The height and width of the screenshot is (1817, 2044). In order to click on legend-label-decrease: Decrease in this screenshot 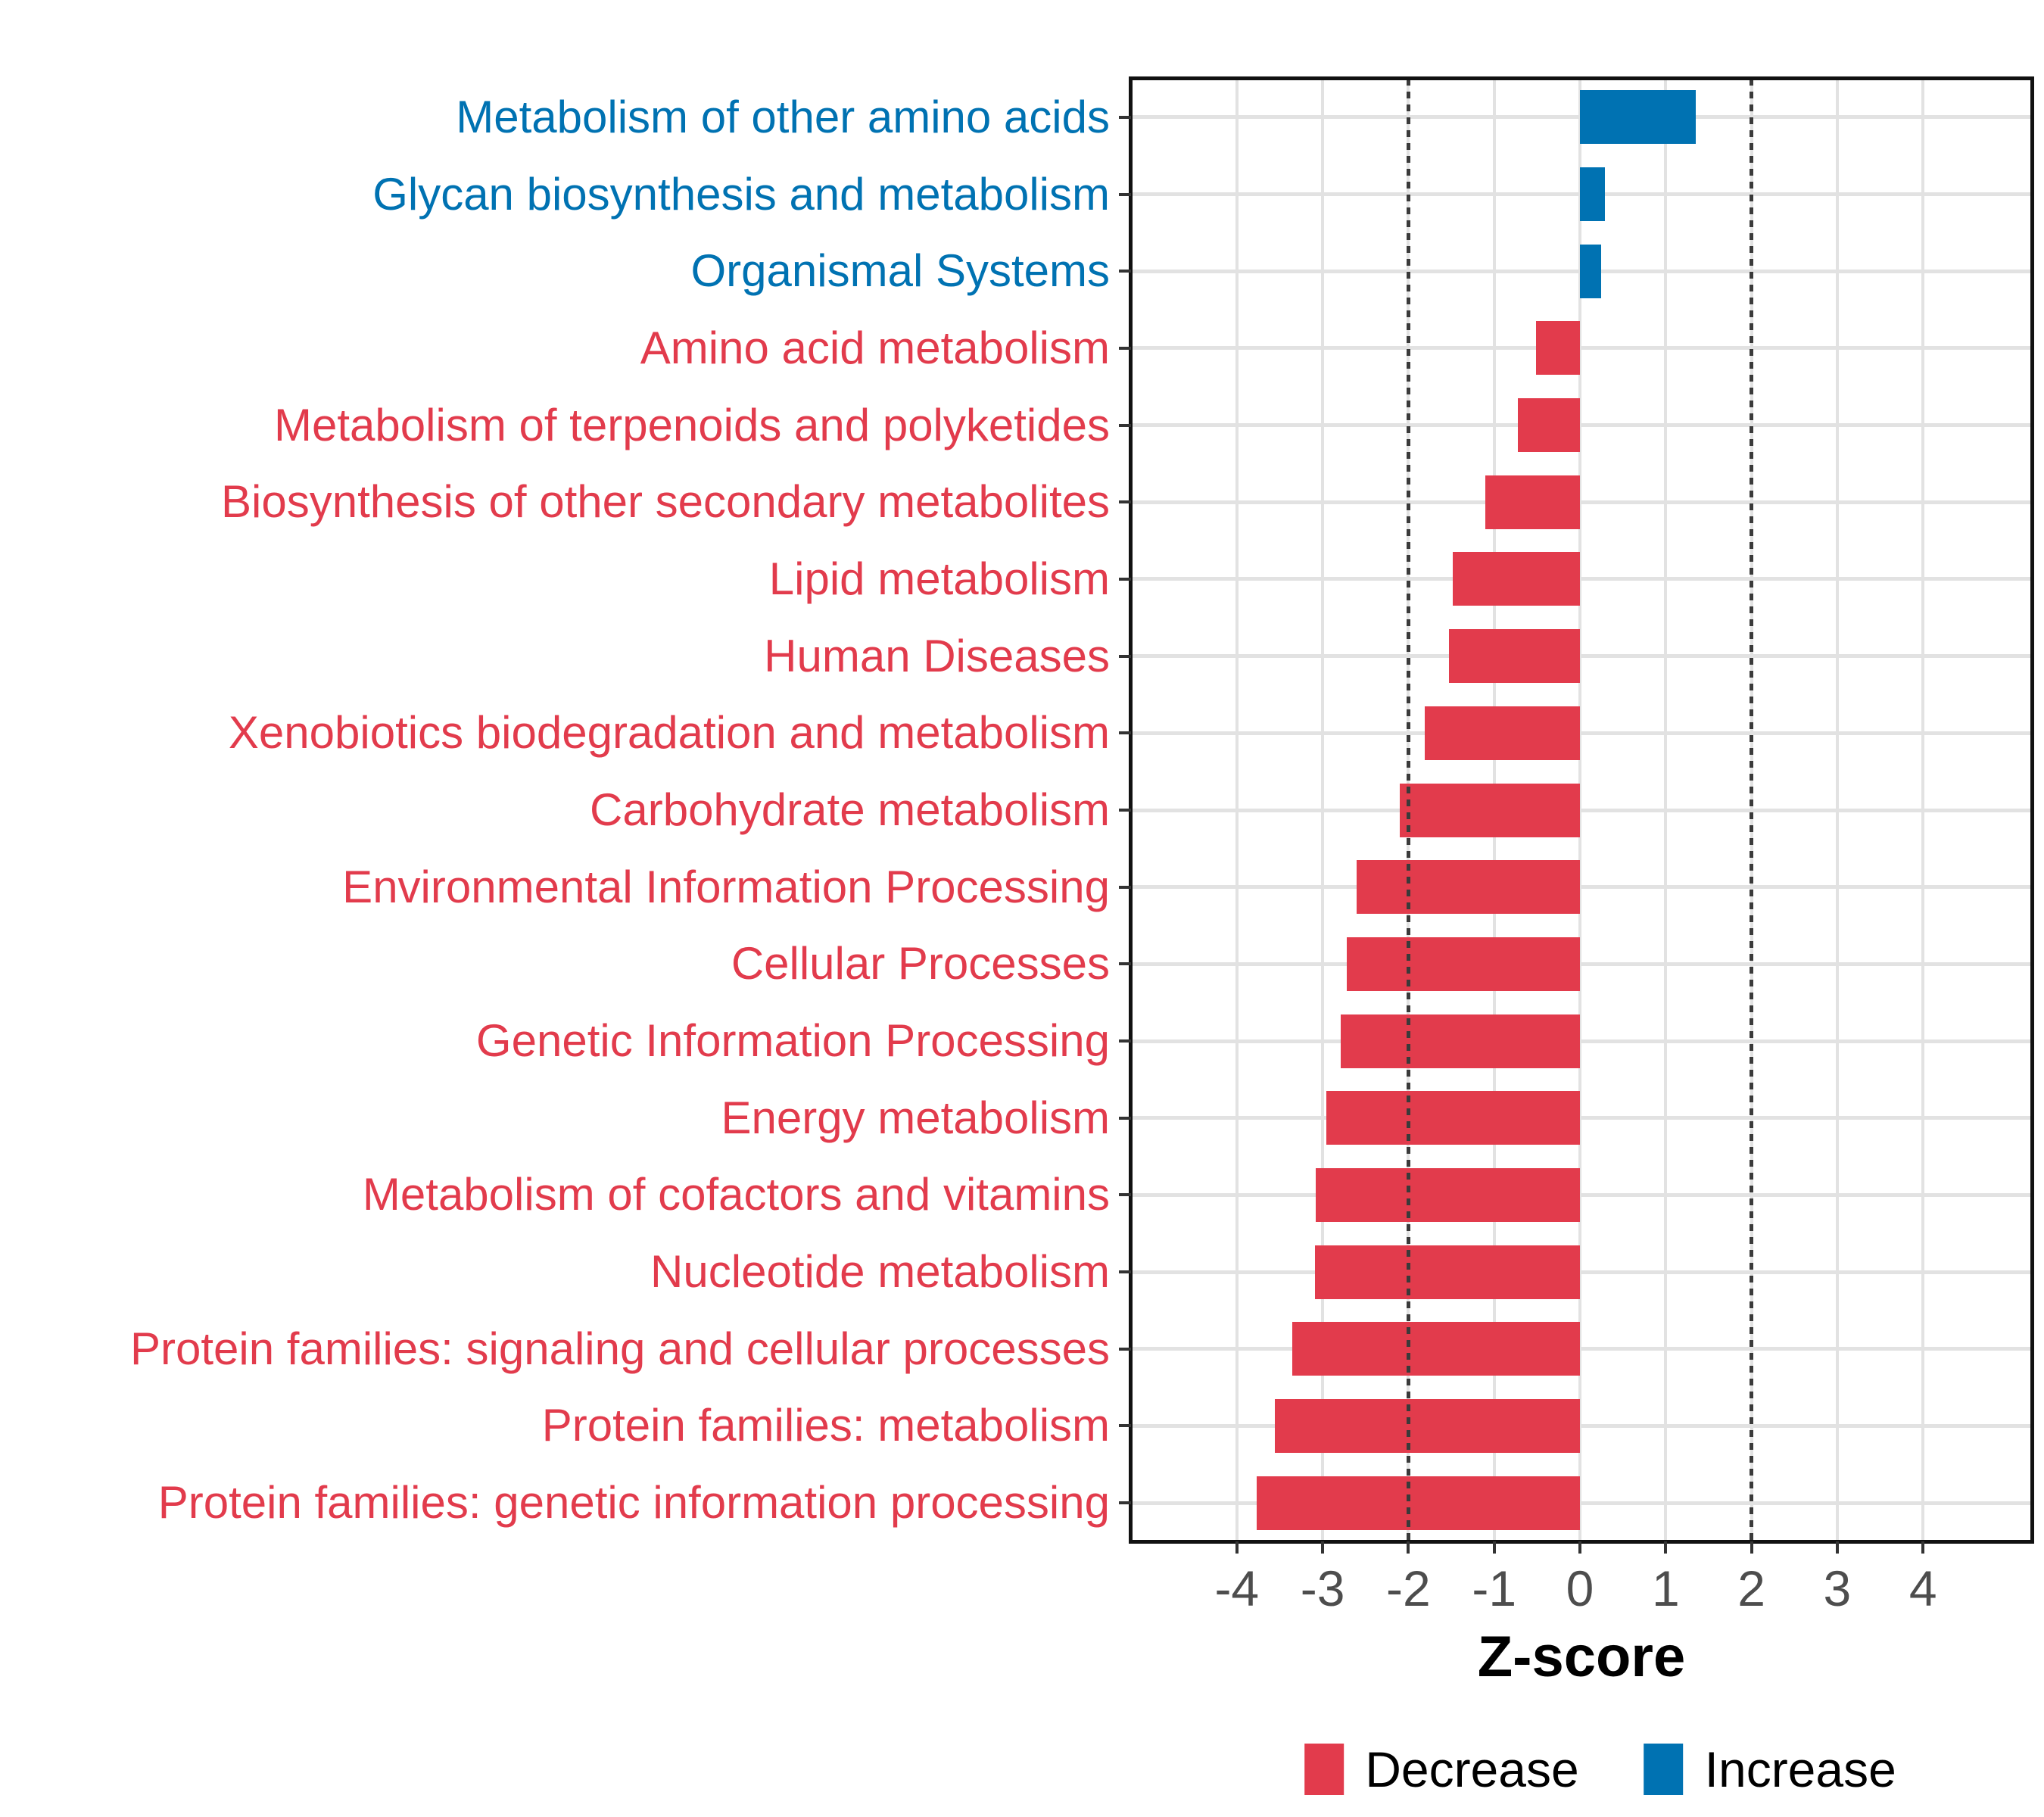, I will do `click(1472, 1769)`.